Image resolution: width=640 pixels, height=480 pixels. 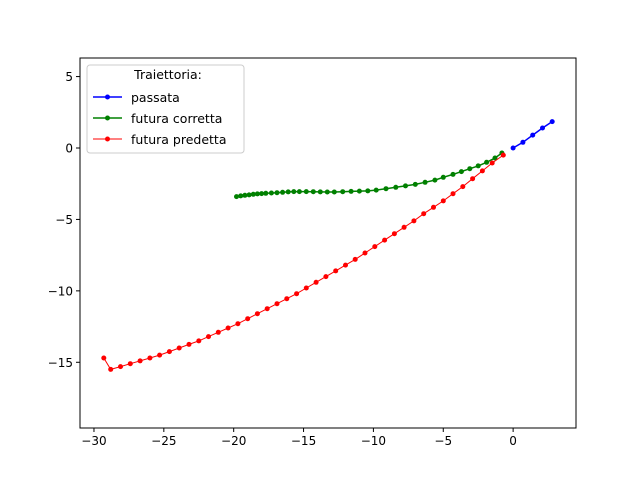 What do you see at coordinates (107, 97) in the screenshot?
I see `legend-marker-passata` at bounding box center [107, 97].